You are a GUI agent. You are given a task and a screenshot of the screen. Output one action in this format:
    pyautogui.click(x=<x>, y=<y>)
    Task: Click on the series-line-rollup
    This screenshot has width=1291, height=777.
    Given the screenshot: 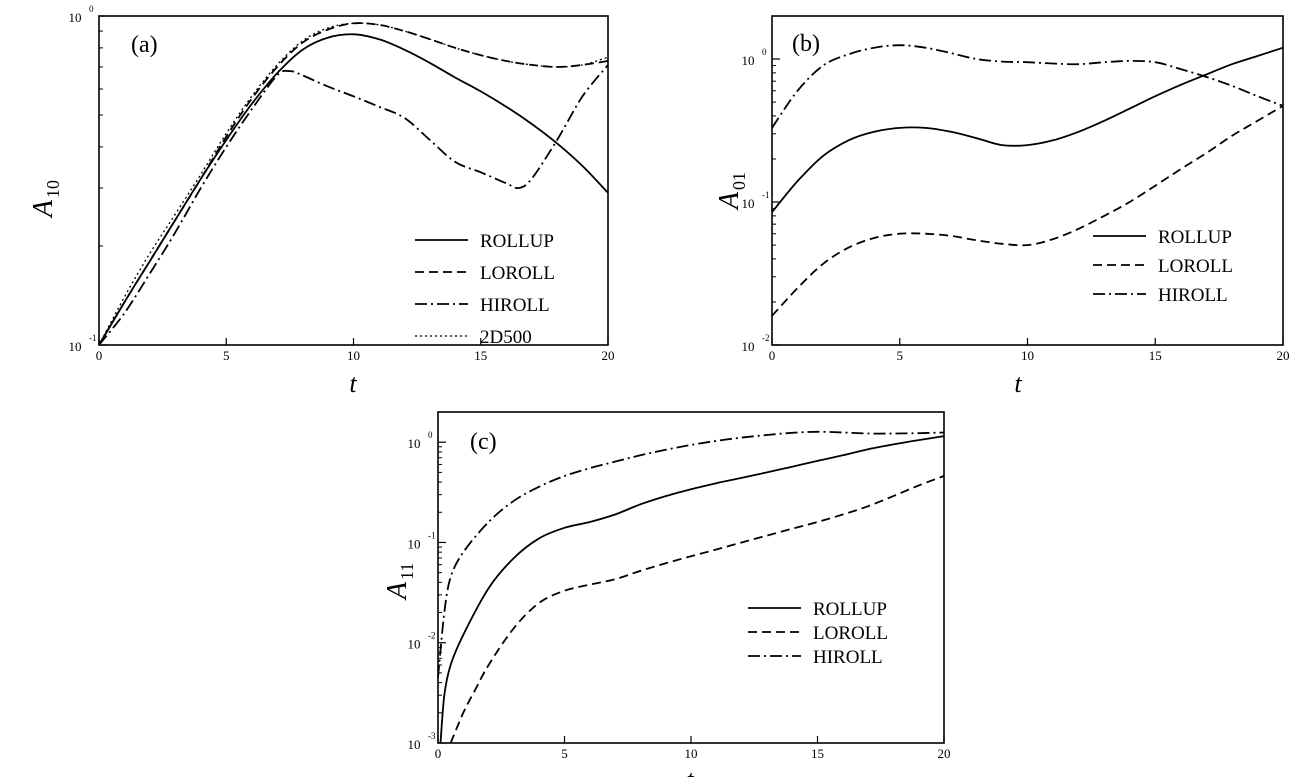 What is the action you would take?
    pyautogui.click(x=1027, y=129)
    